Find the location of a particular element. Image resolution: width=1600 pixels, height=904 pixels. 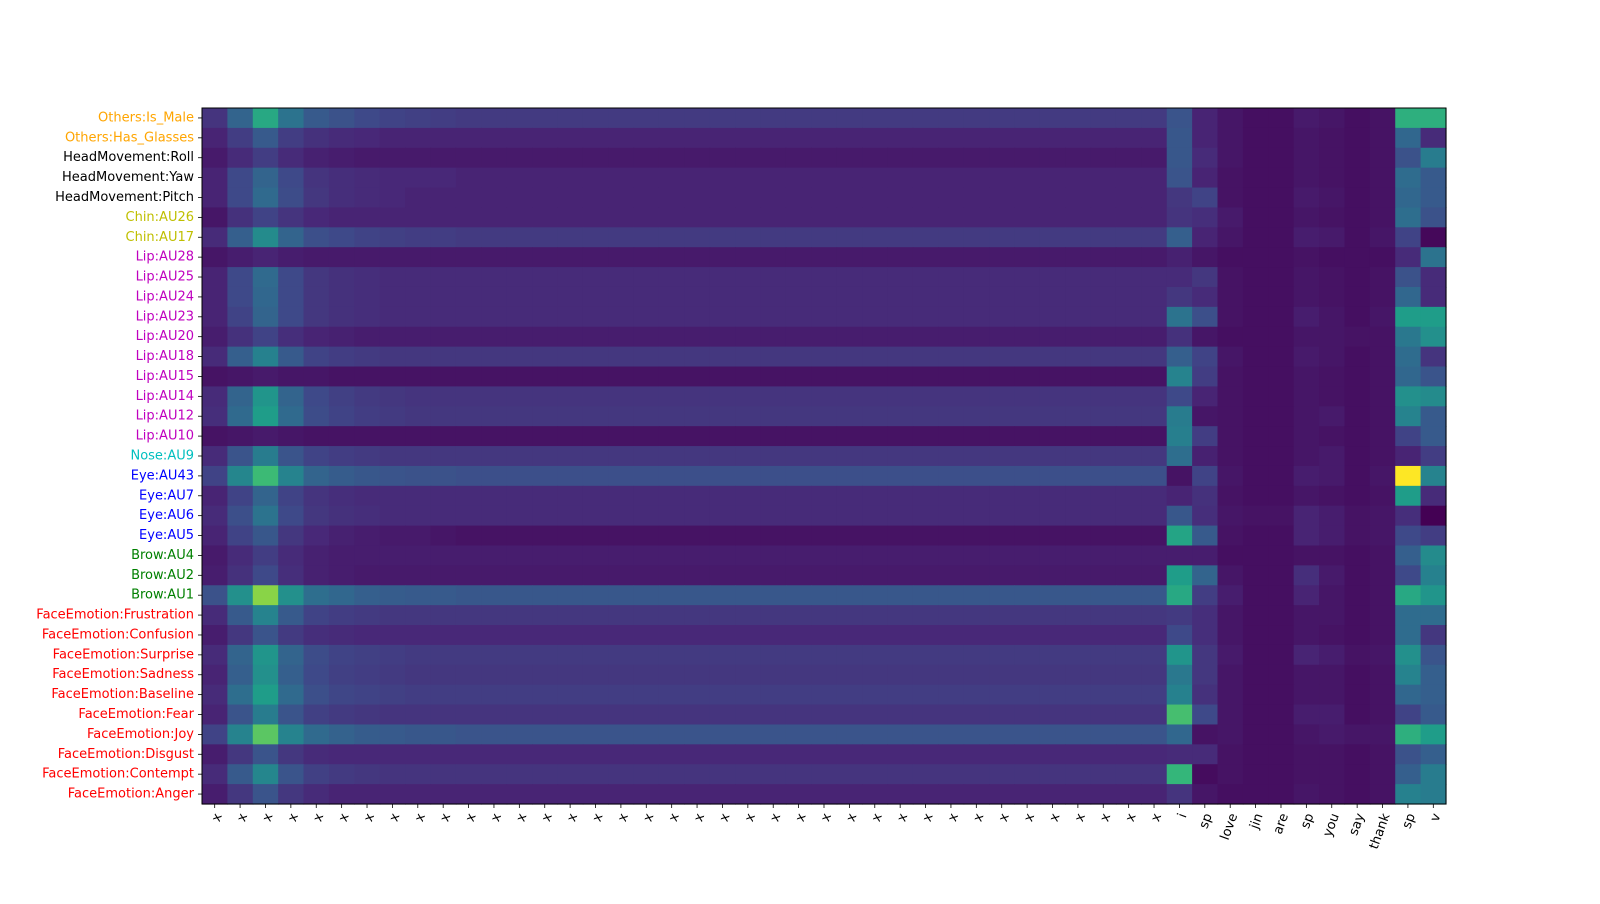

y-tick-label: HeadMovement:Roll is located at coordinates (128, 157).